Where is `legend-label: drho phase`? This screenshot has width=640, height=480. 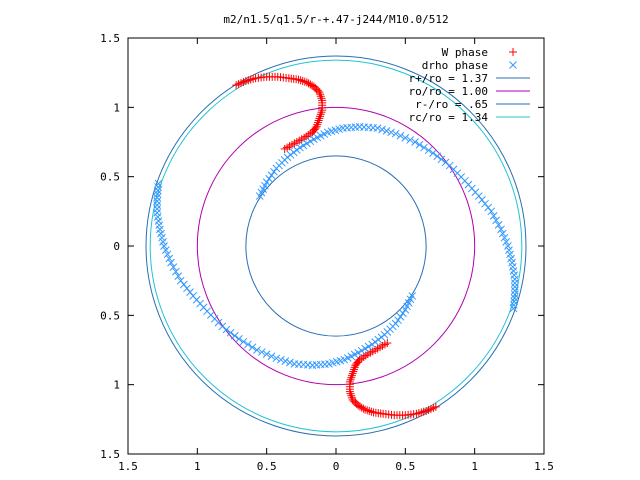 legend-label: drho phase is located at coordinates (455, 65).